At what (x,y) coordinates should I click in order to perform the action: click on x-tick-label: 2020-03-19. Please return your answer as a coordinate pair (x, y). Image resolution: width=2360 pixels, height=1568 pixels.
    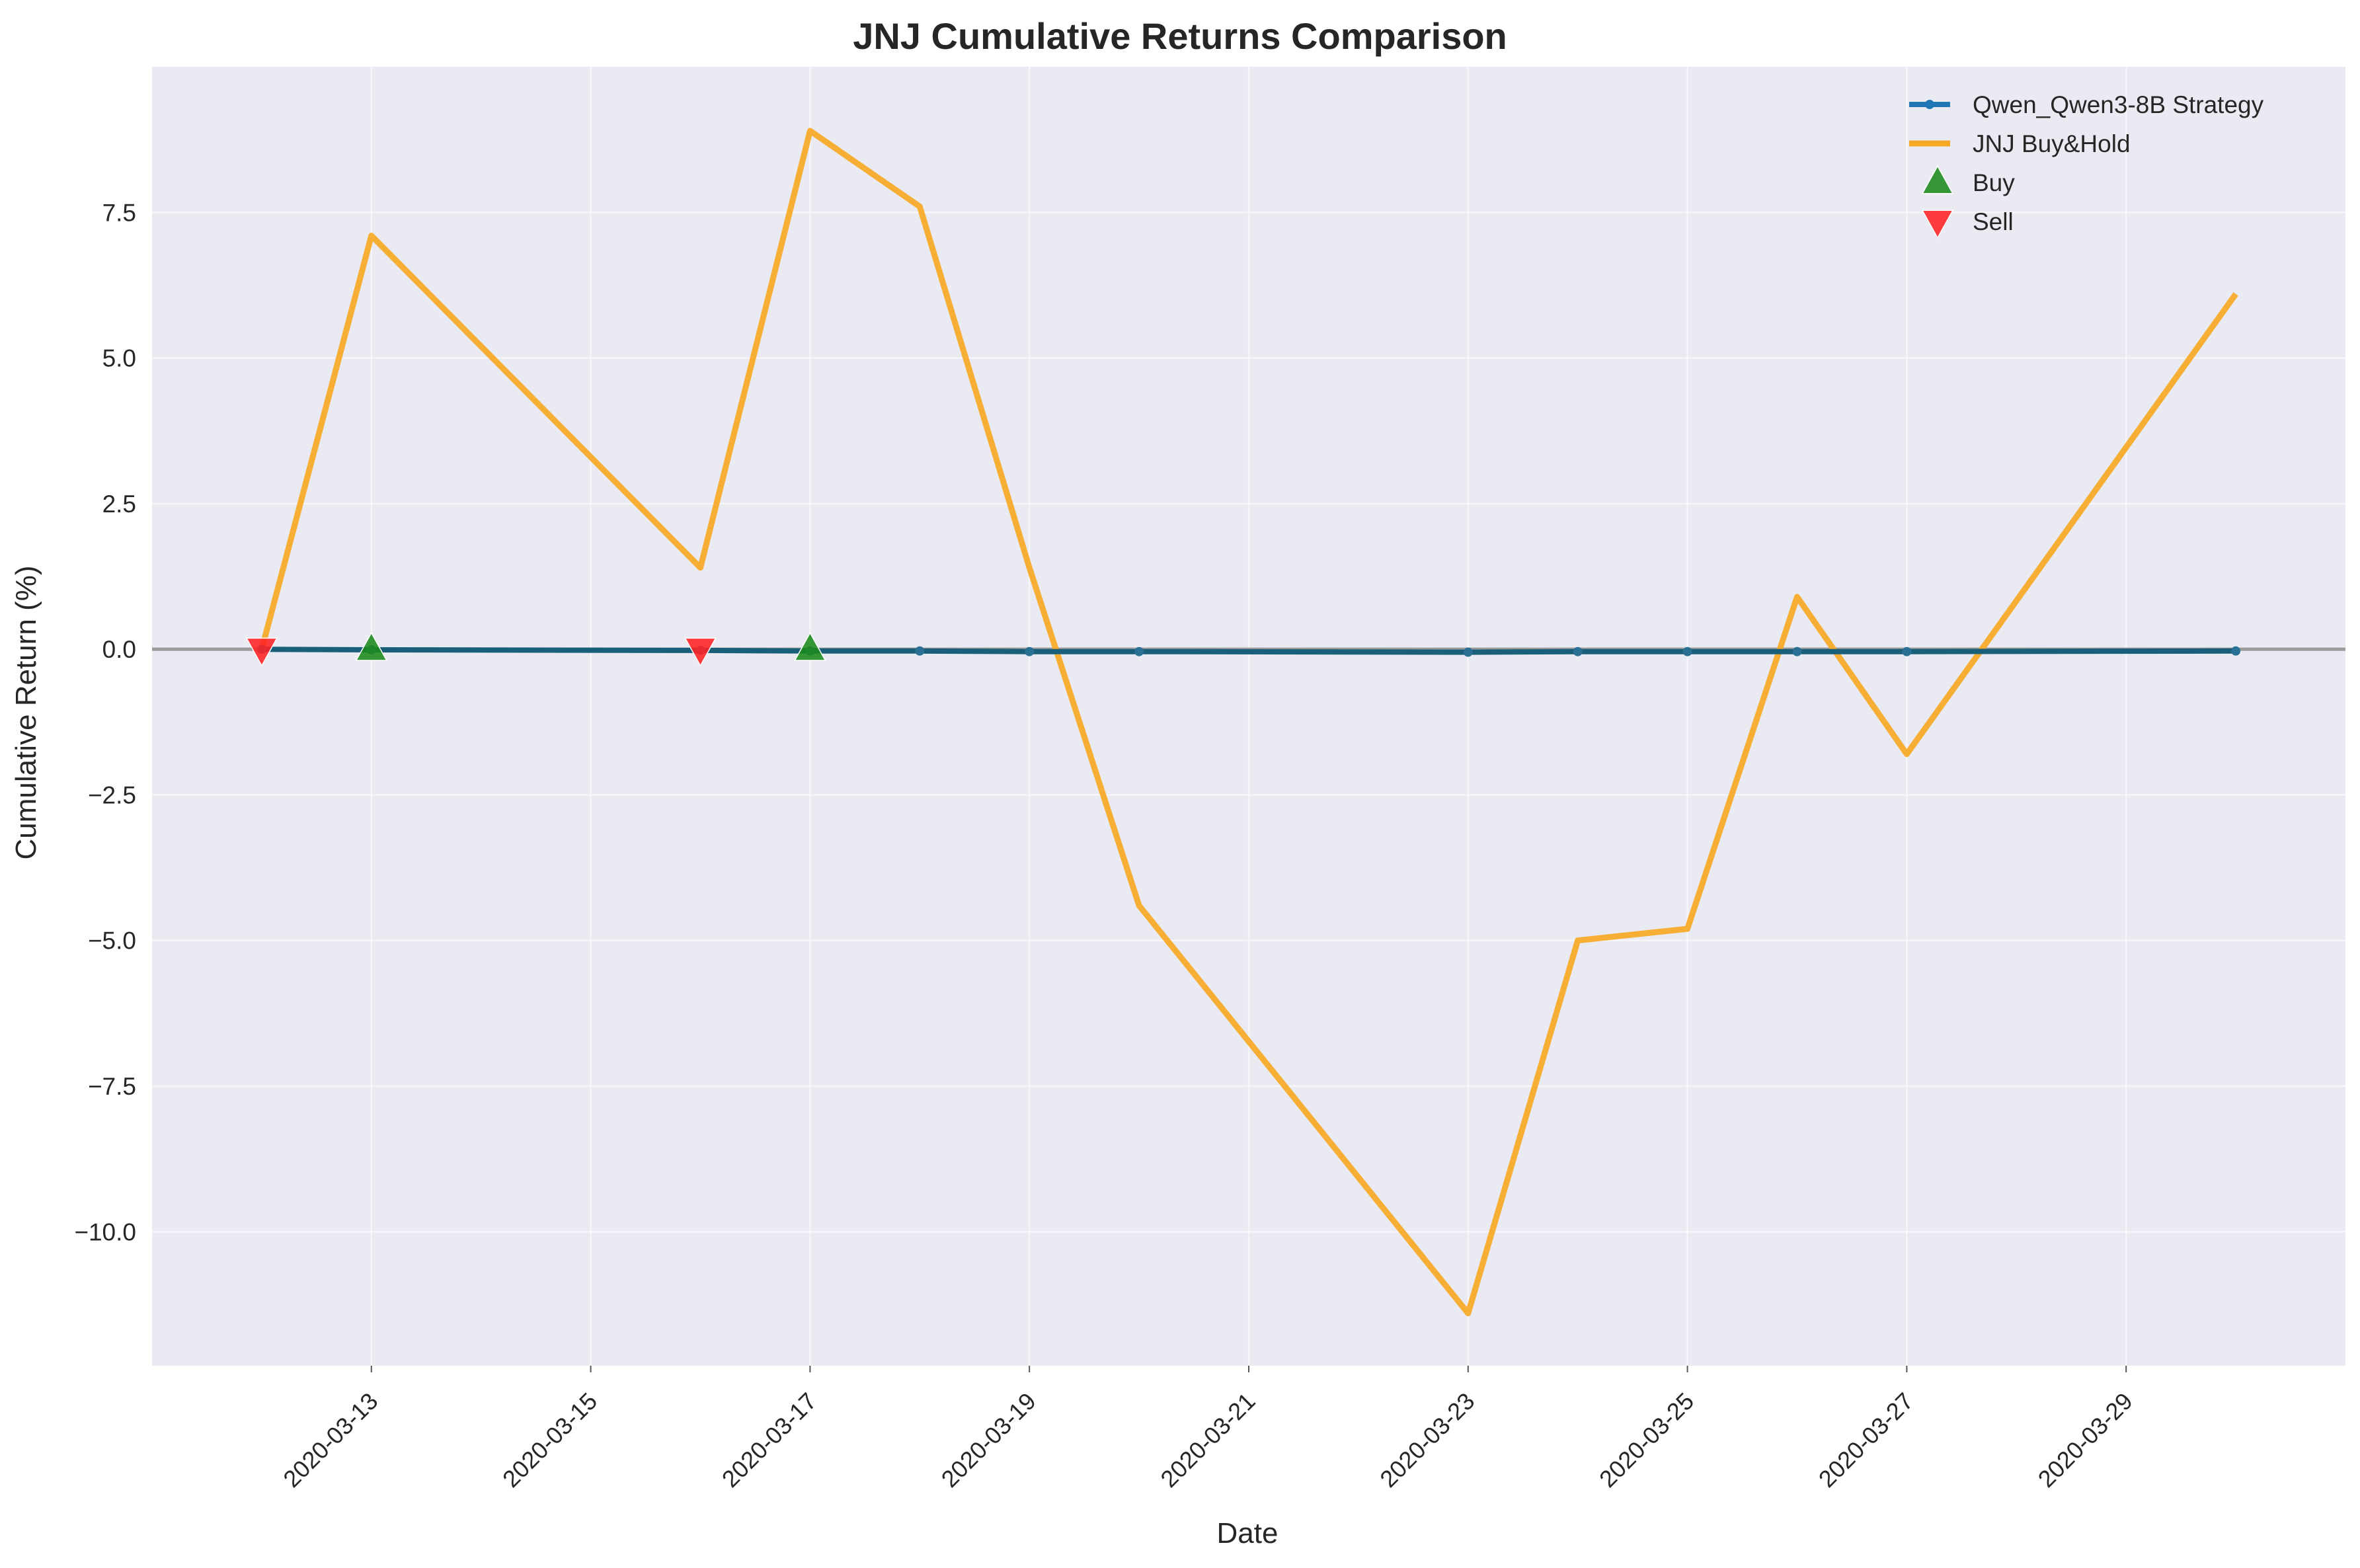
    Looking at the image, I should click on (988, 1440).